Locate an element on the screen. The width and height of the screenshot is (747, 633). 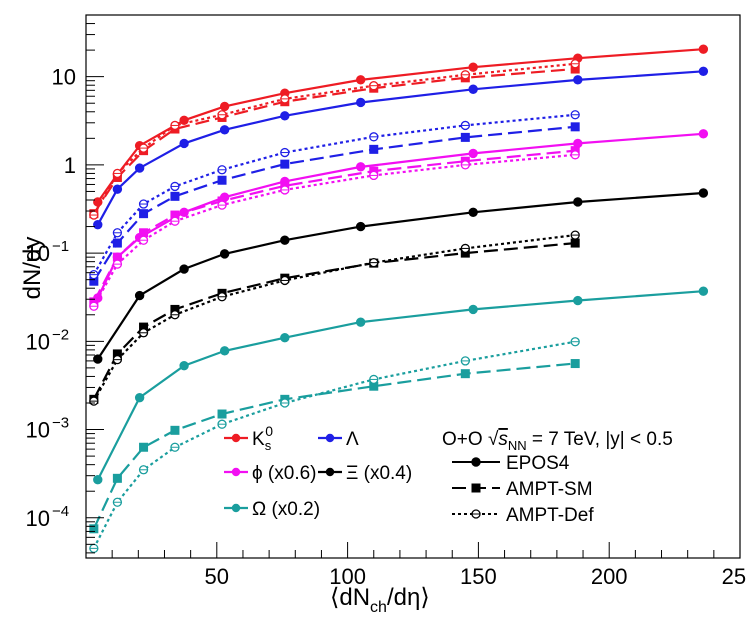
legend-model-ampt-sm: AMPT-SM is located at coordinates (522, 489).